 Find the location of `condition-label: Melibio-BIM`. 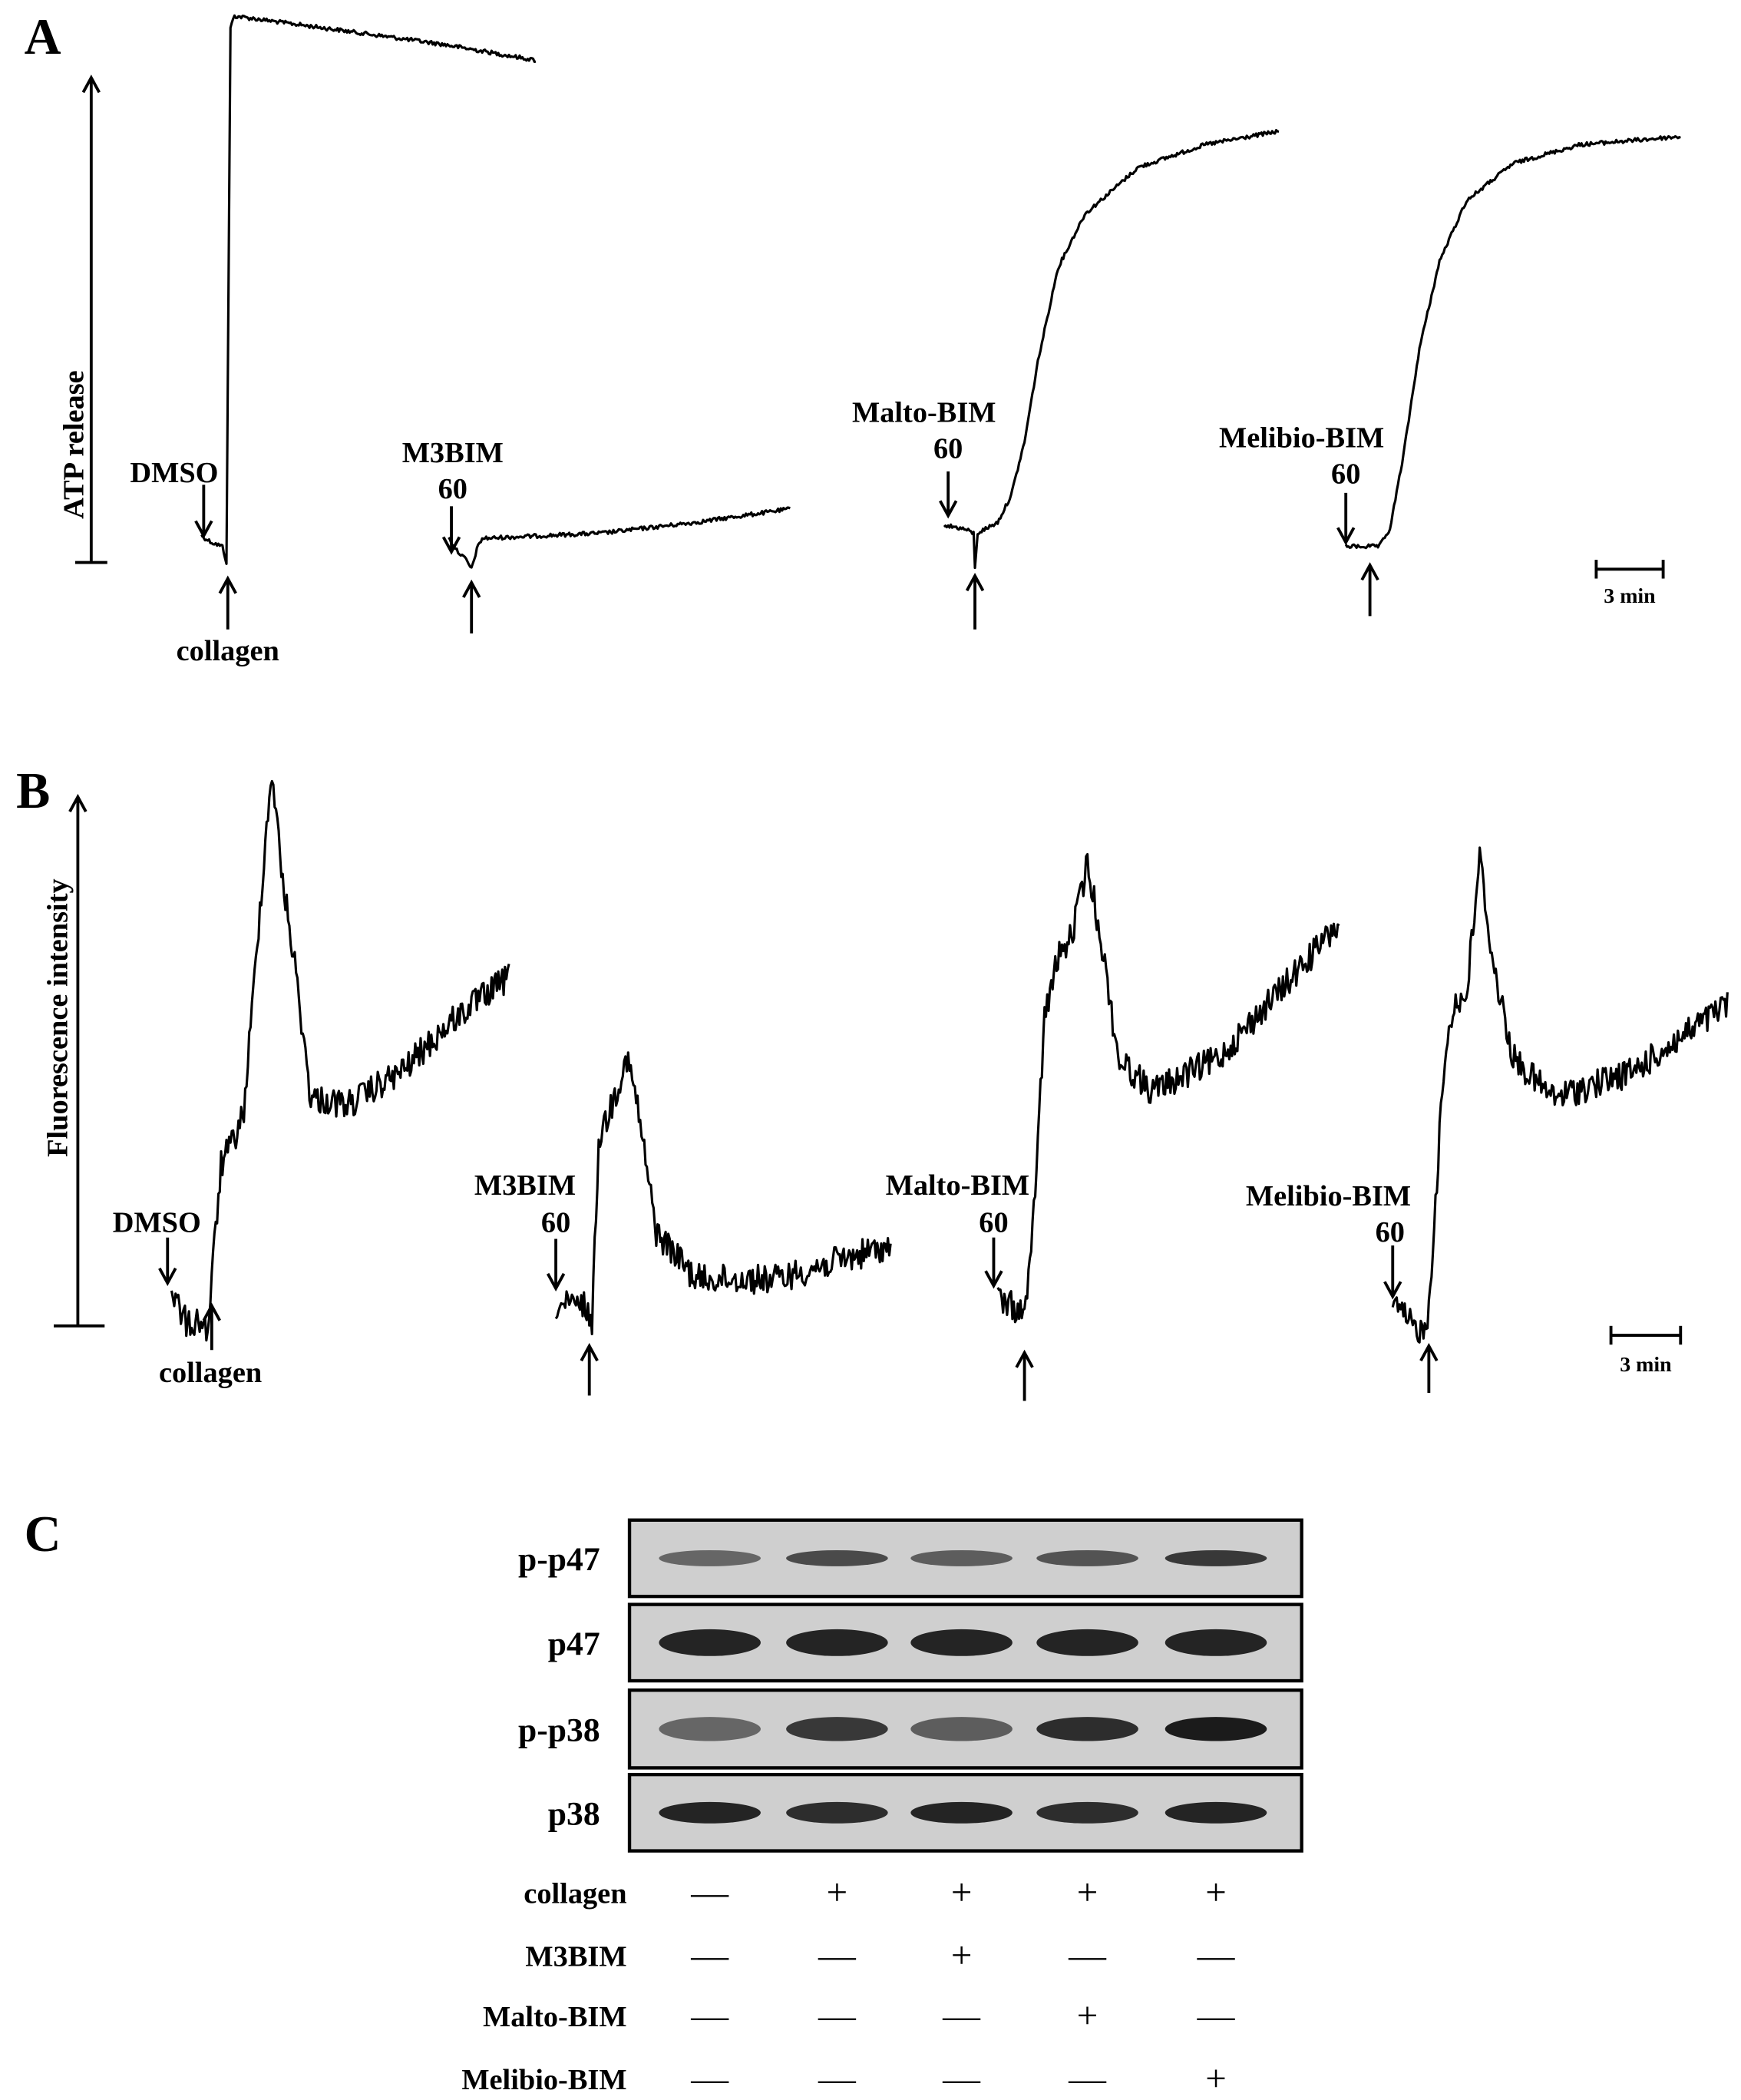

condition-label: Melibio-BIM is located at coordinates (543, 2080).